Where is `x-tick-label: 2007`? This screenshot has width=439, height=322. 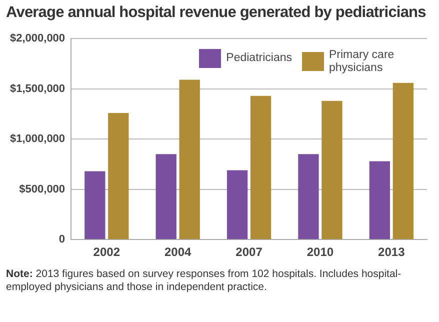
x-tick-label: 2007 is located at coordinates (249, 252).